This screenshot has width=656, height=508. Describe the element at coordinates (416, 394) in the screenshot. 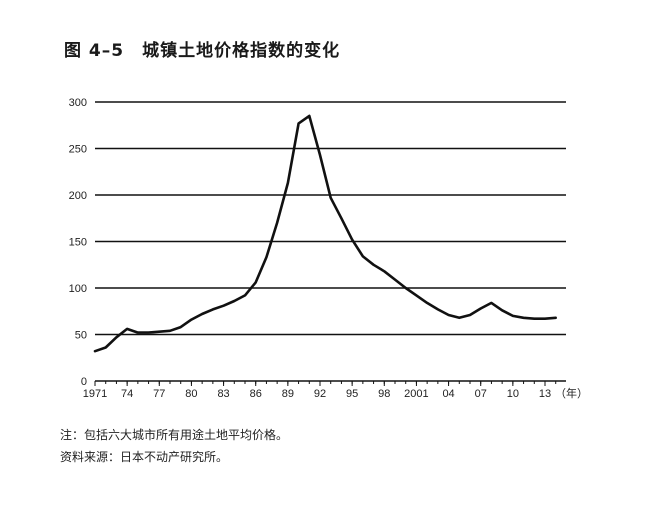

I see `x-tick-label: 2001` at that location.